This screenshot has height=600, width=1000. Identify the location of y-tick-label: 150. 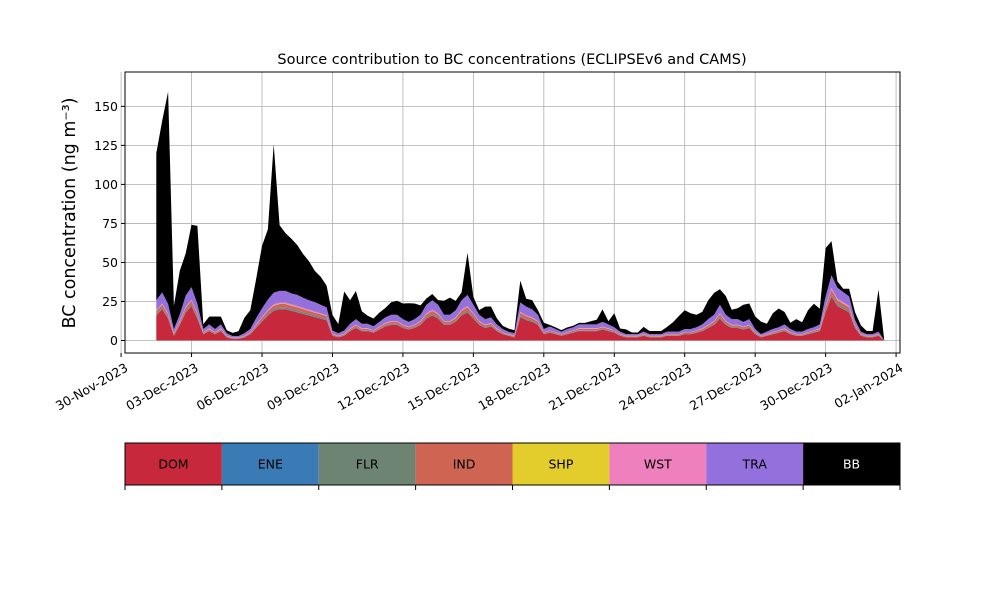
(106, 106).